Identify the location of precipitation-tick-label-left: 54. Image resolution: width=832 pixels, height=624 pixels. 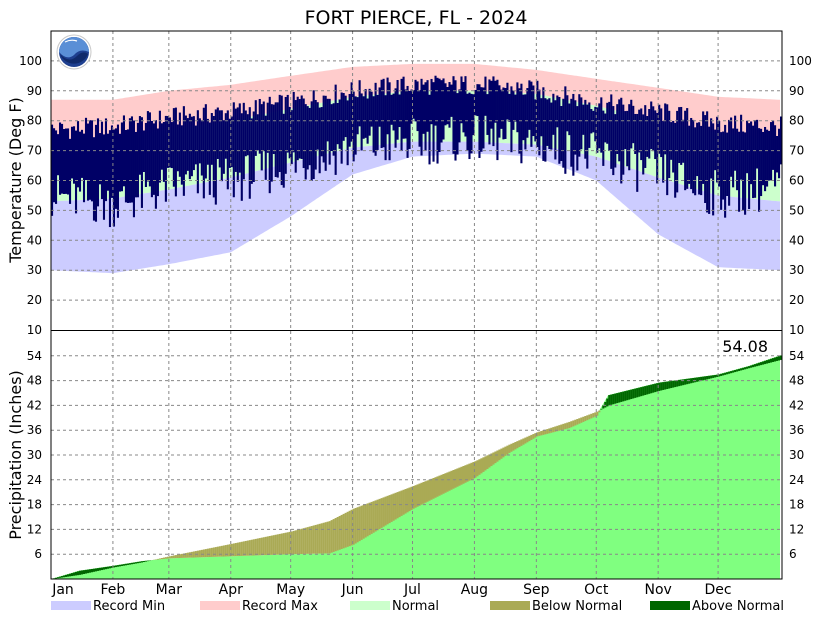
(34, 356).